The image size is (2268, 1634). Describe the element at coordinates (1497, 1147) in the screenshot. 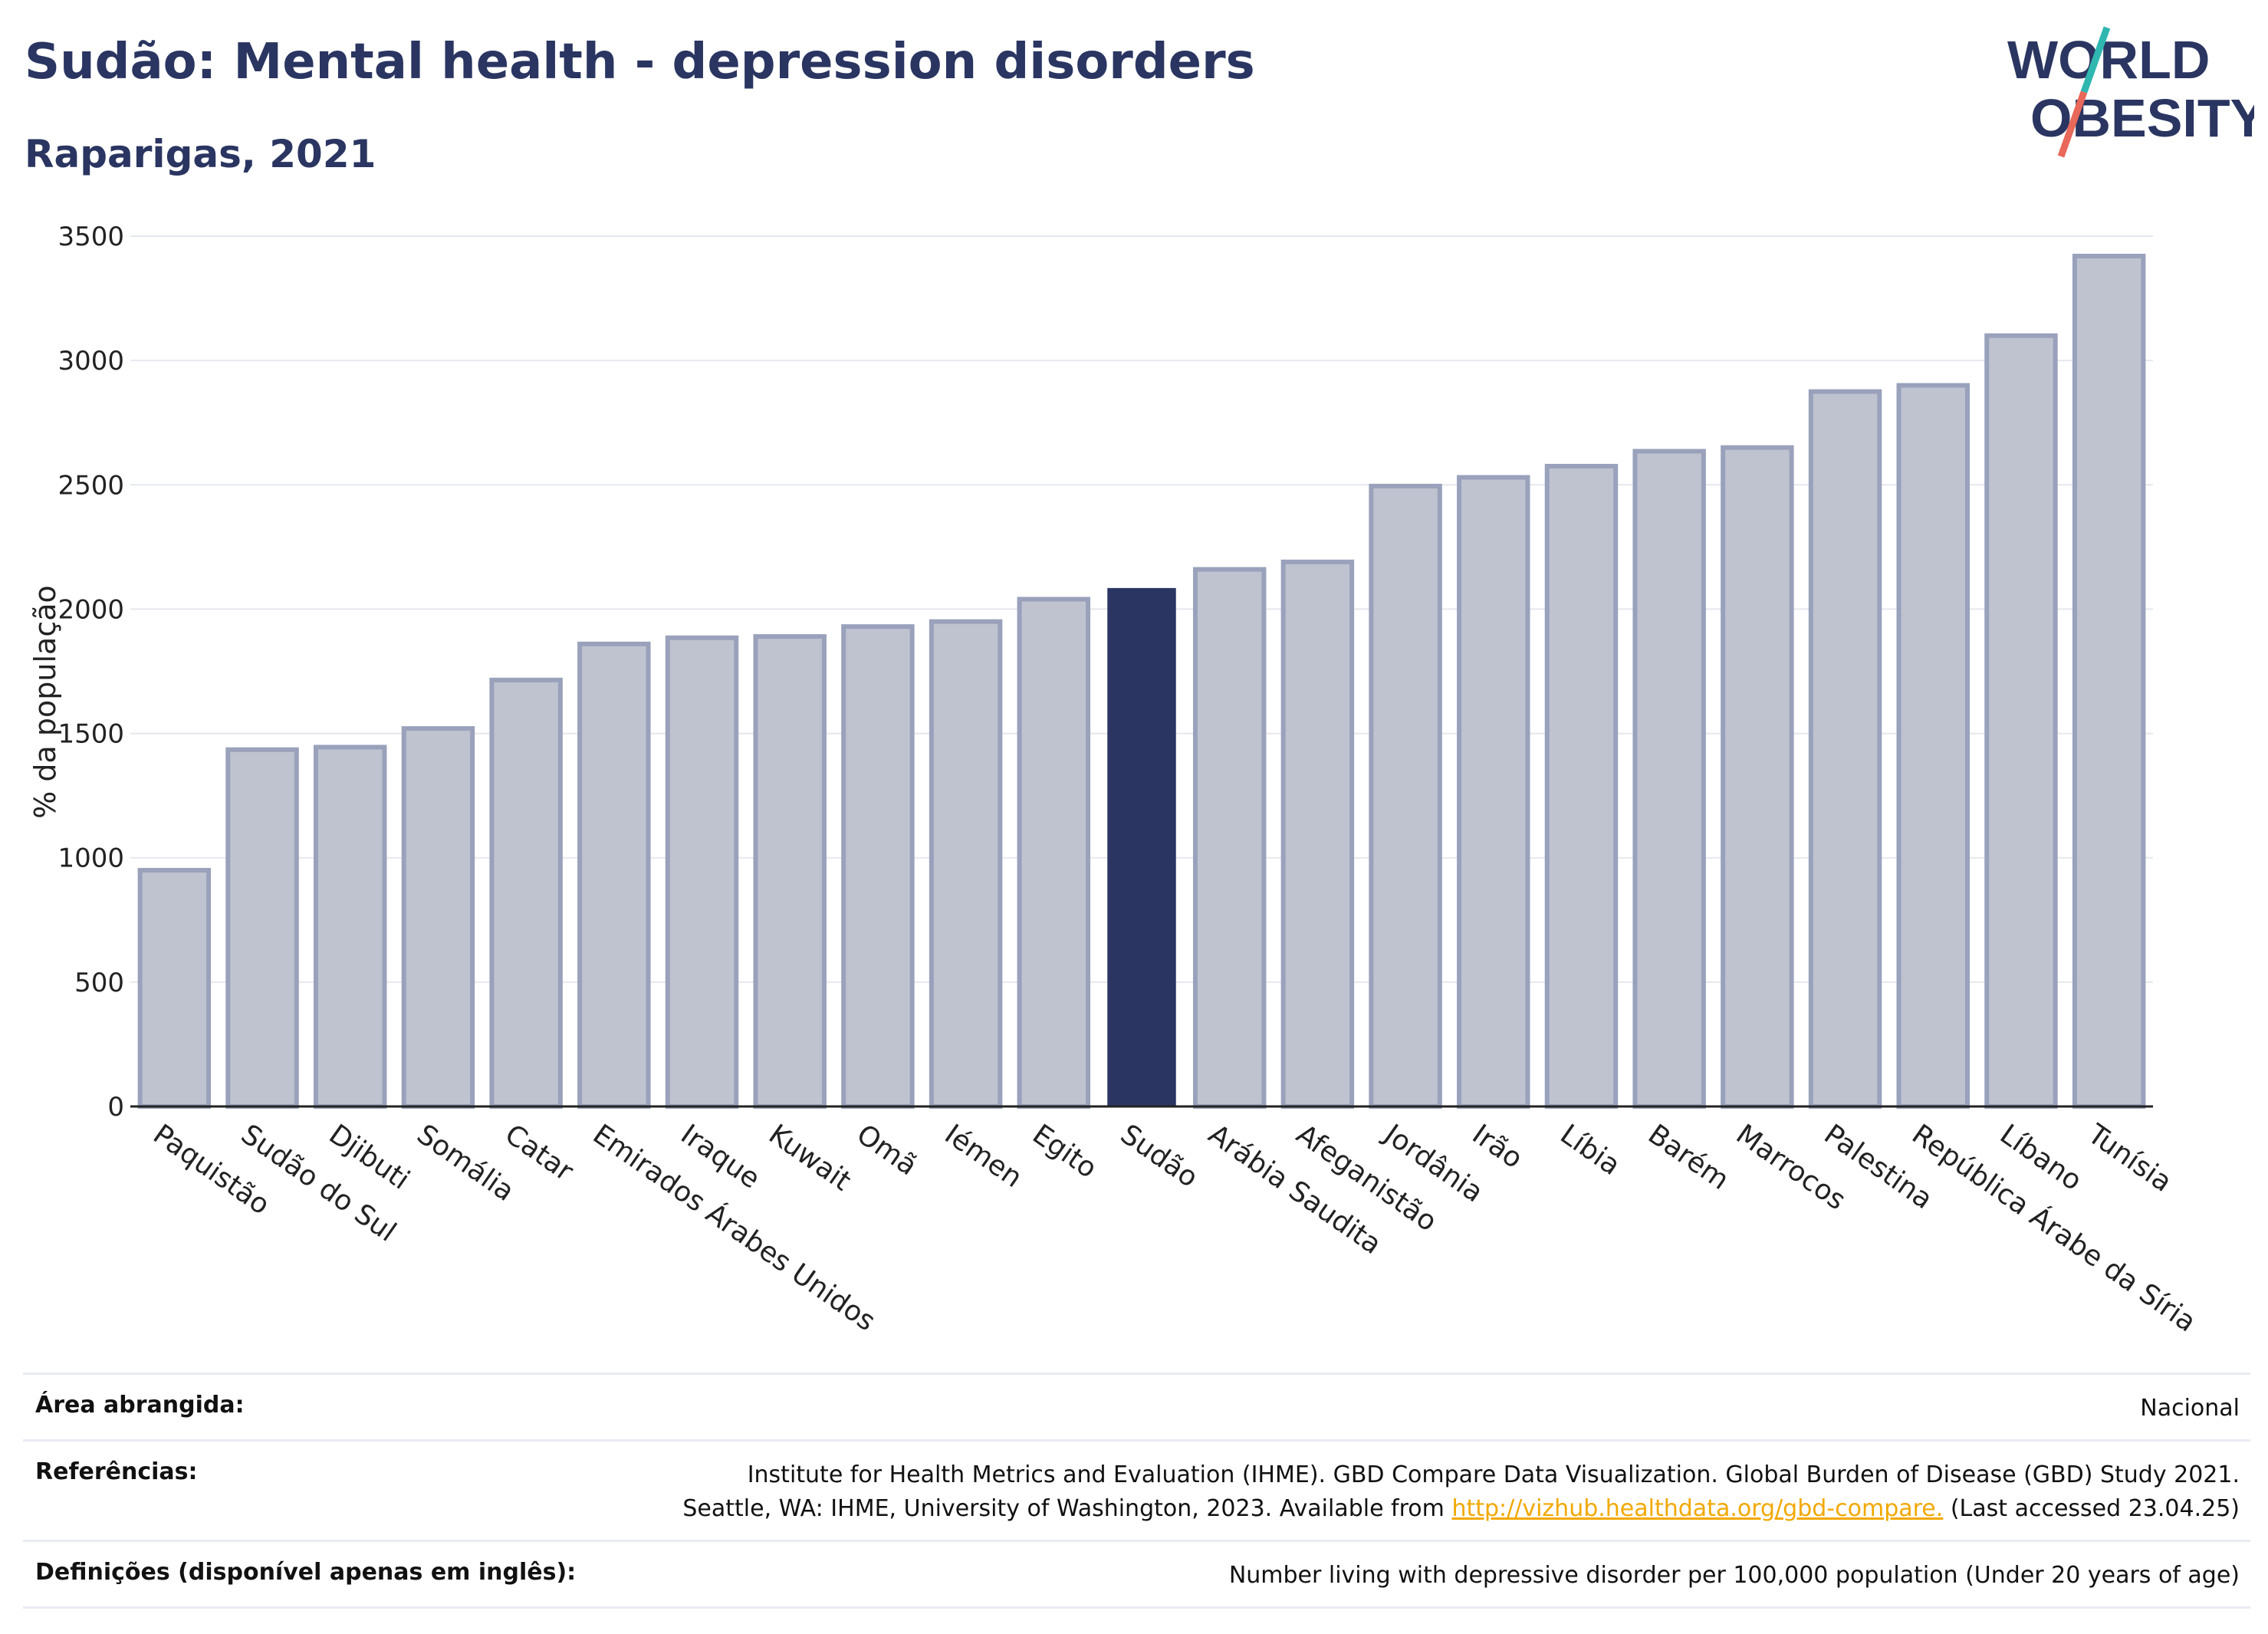

I see `x-tick-label: Irão` at that location.